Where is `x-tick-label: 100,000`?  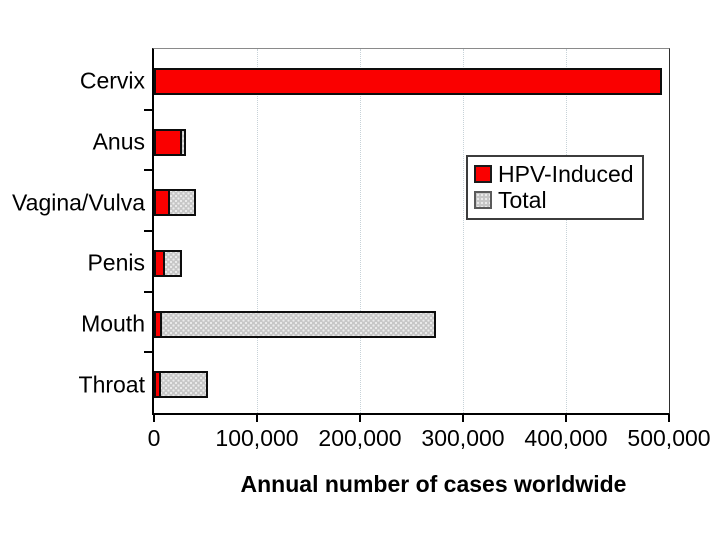 x-tick-label: 100,000 is located at coordinates (257, 438).